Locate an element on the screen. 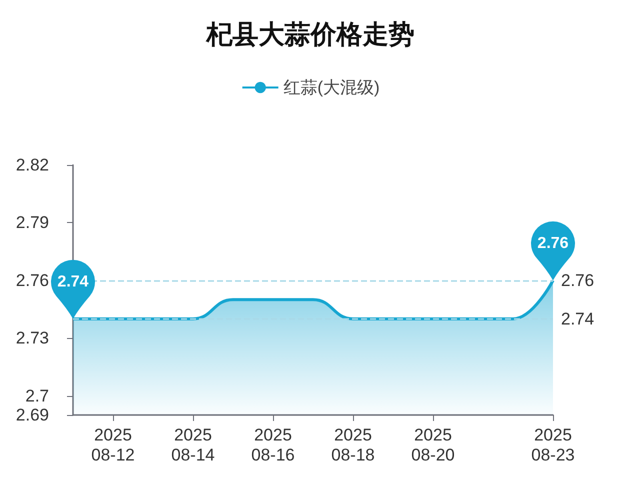 The image size is (621, 489). y-tick-label: 2.76 is located at coordinates (32, 280).